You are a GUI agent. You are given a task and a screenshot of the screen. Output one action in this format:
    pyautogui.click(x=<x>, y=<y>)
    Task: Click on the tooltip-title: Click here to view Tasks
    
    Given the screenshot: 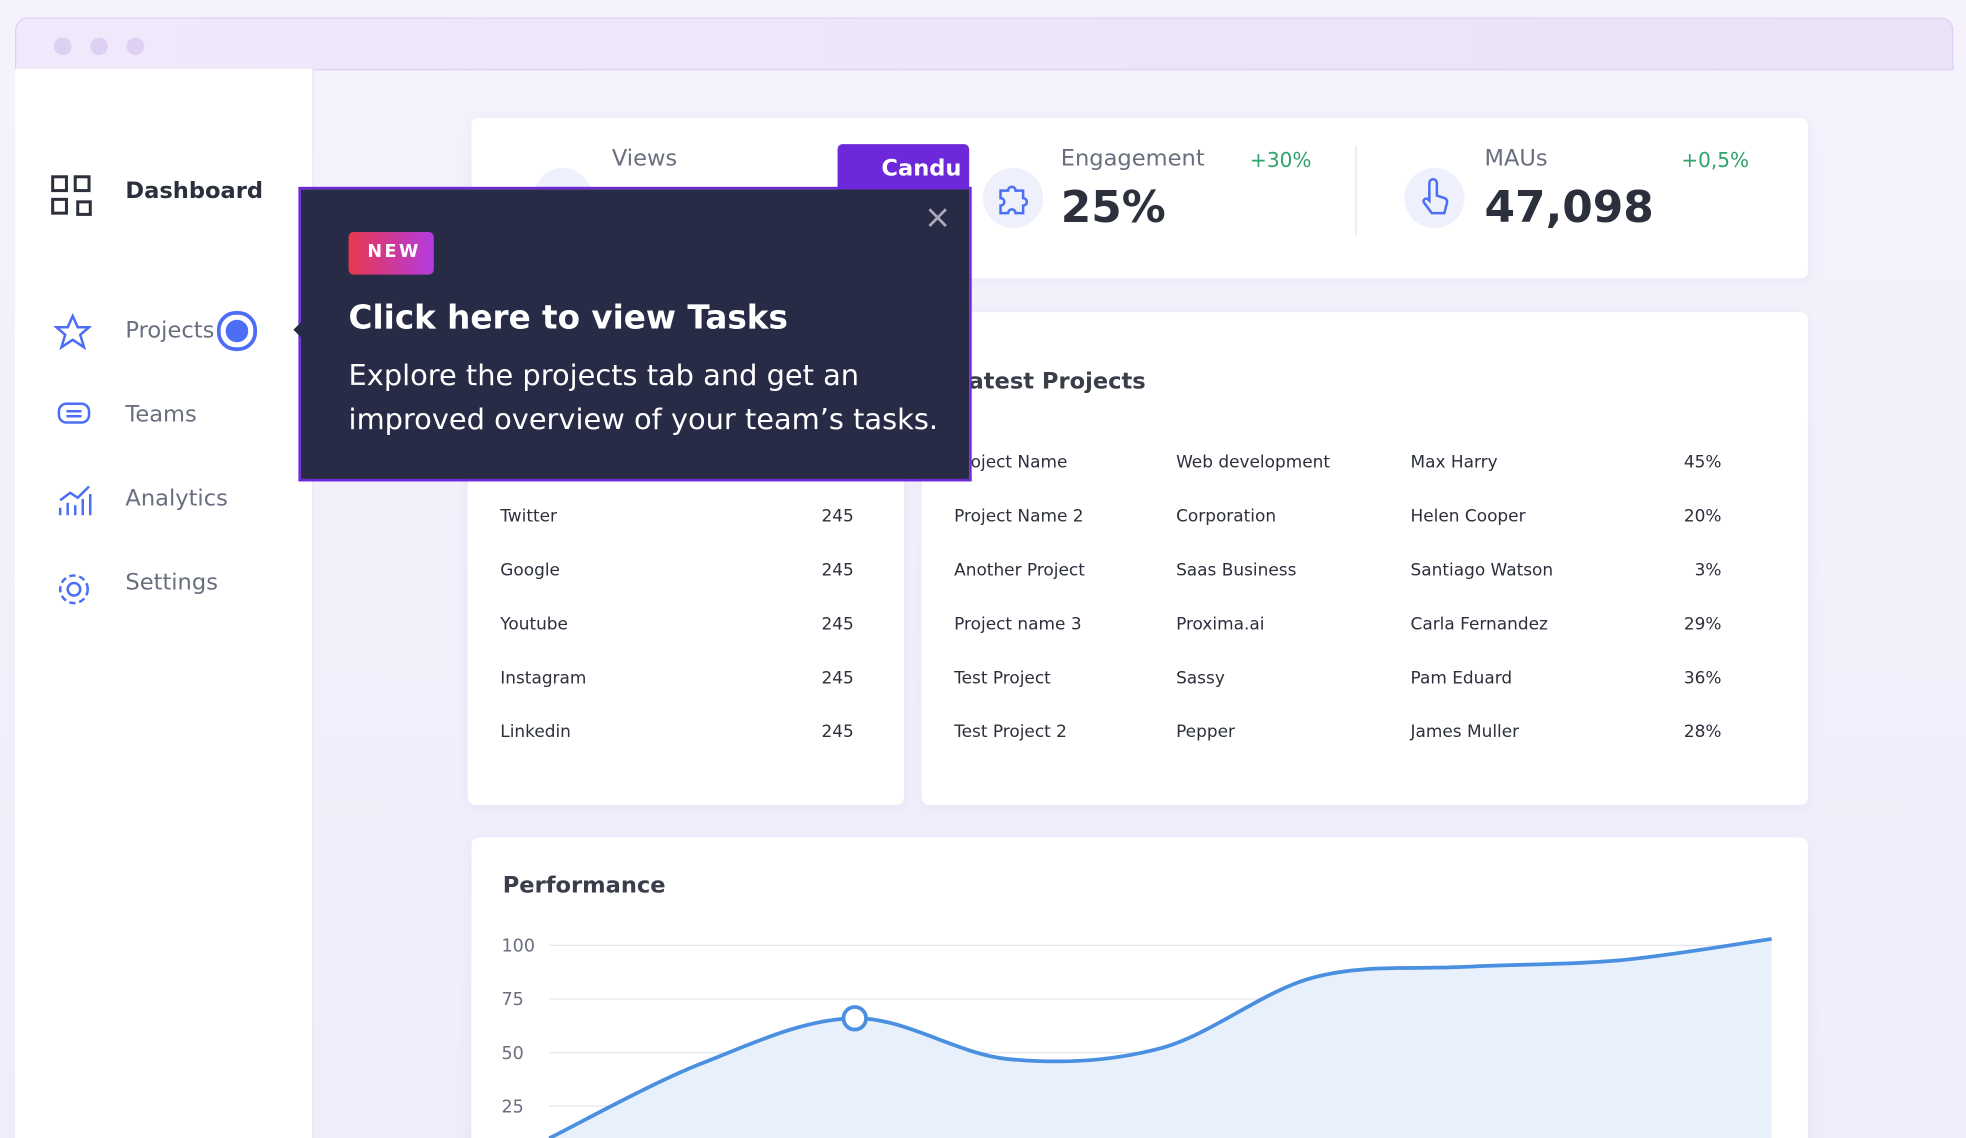 What is the action you would take?
    pyautogui.click(x=568, y=318)
    